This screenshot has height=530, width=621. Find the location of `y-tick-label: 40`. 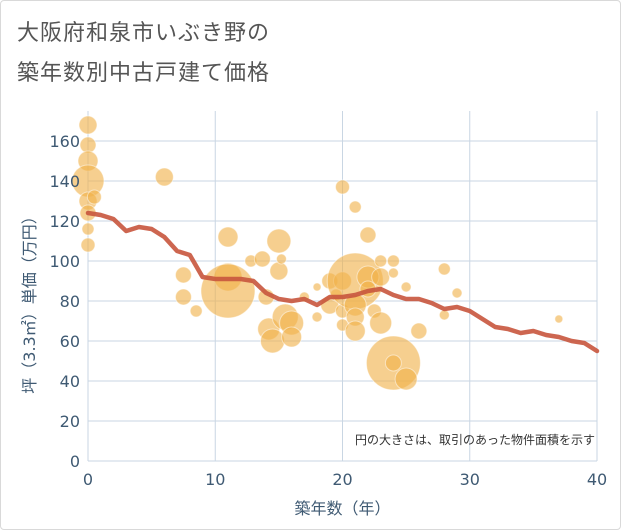

y-tick-label: 40 is located at coordinates (70, 381).